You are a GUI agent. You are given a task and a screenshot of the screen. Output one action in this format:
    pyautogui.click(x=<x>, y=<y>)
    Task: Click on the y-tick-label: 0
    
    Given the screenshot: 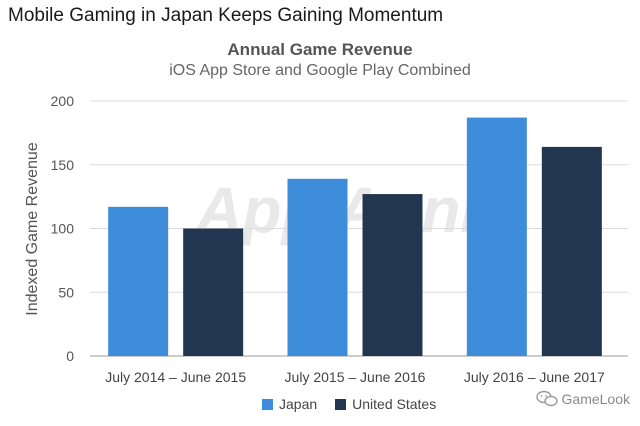 What is the action you would take?
    pyautogui.click(x=70, y=356)
    